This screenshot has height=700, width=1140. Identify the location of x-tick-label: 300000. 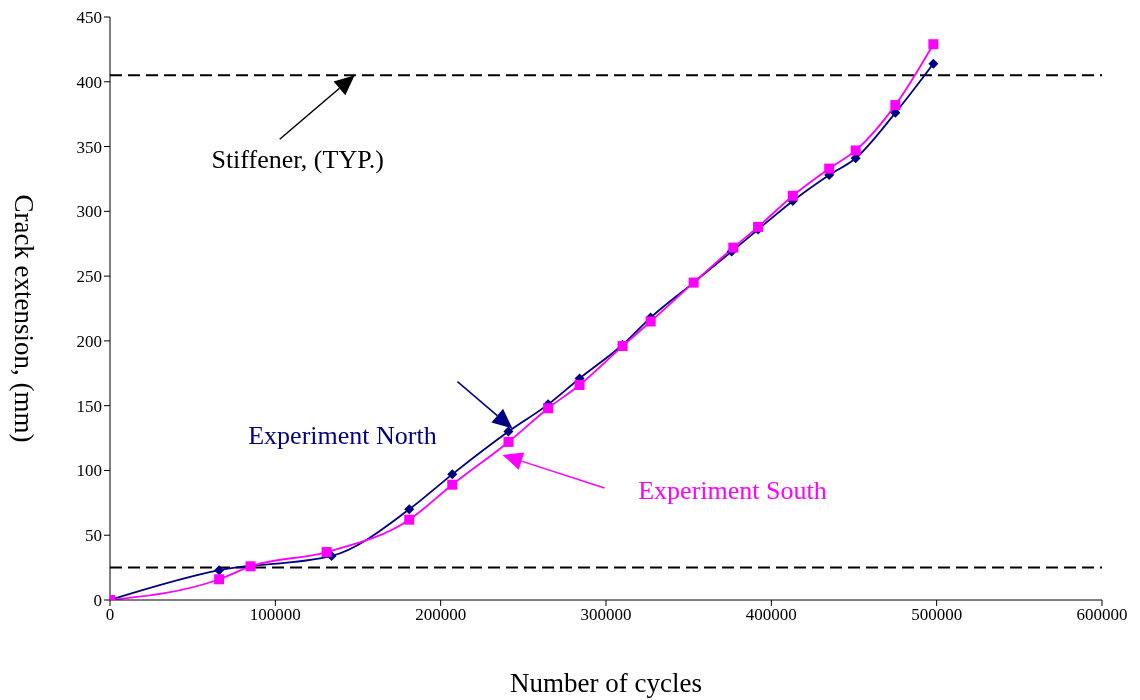
(606, 615).